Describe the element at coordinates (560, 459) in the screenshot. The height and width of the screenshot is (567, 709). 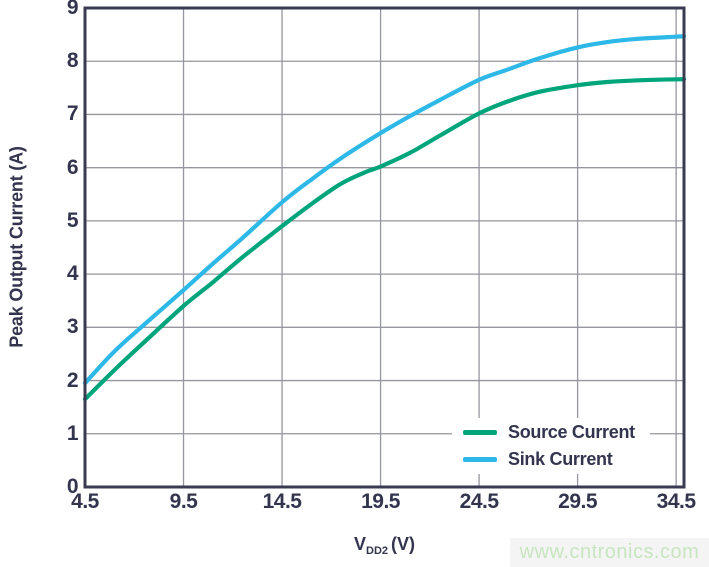
I see `legend-label-sink-current: Sink Current` at that location.